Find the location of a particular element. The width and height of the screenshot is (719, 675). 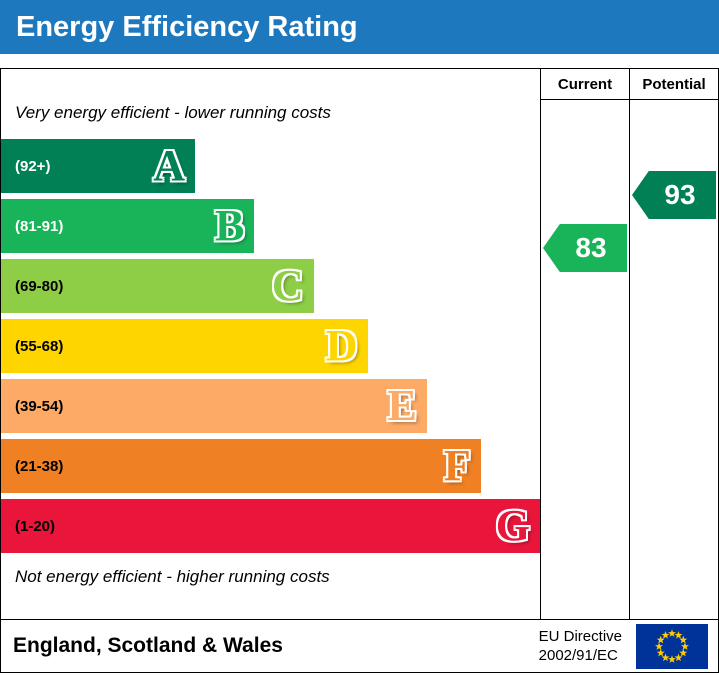

band-row-c: (69-80) C is located at coordinates (270, 286).